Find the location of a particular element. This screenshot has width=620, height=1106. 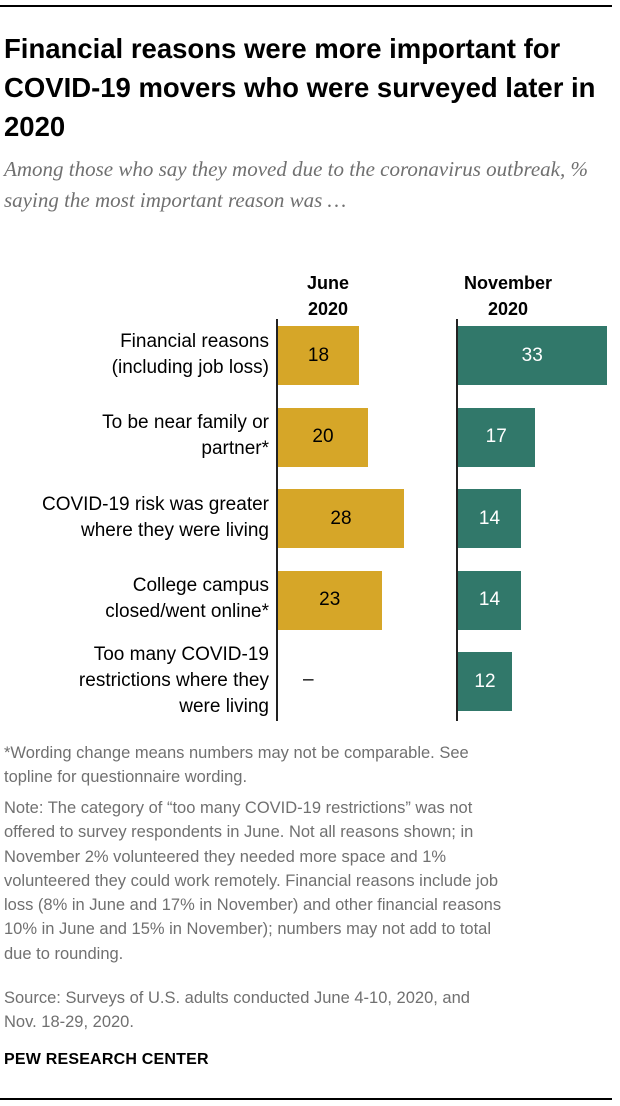

category-label: College campus closed/went online* is located at coordinates (134, 599).